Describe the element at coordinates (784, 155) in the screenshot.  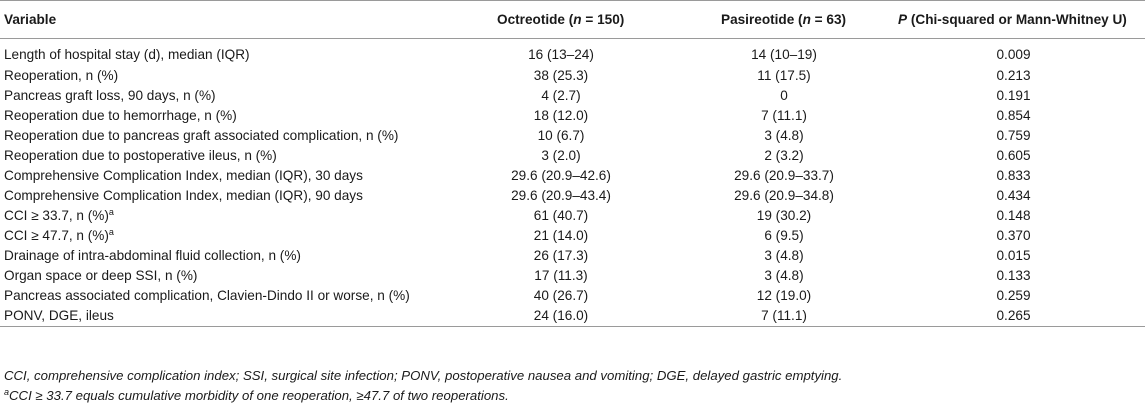
I see `cell-pasireotide: 2 (3.2)` at that location.